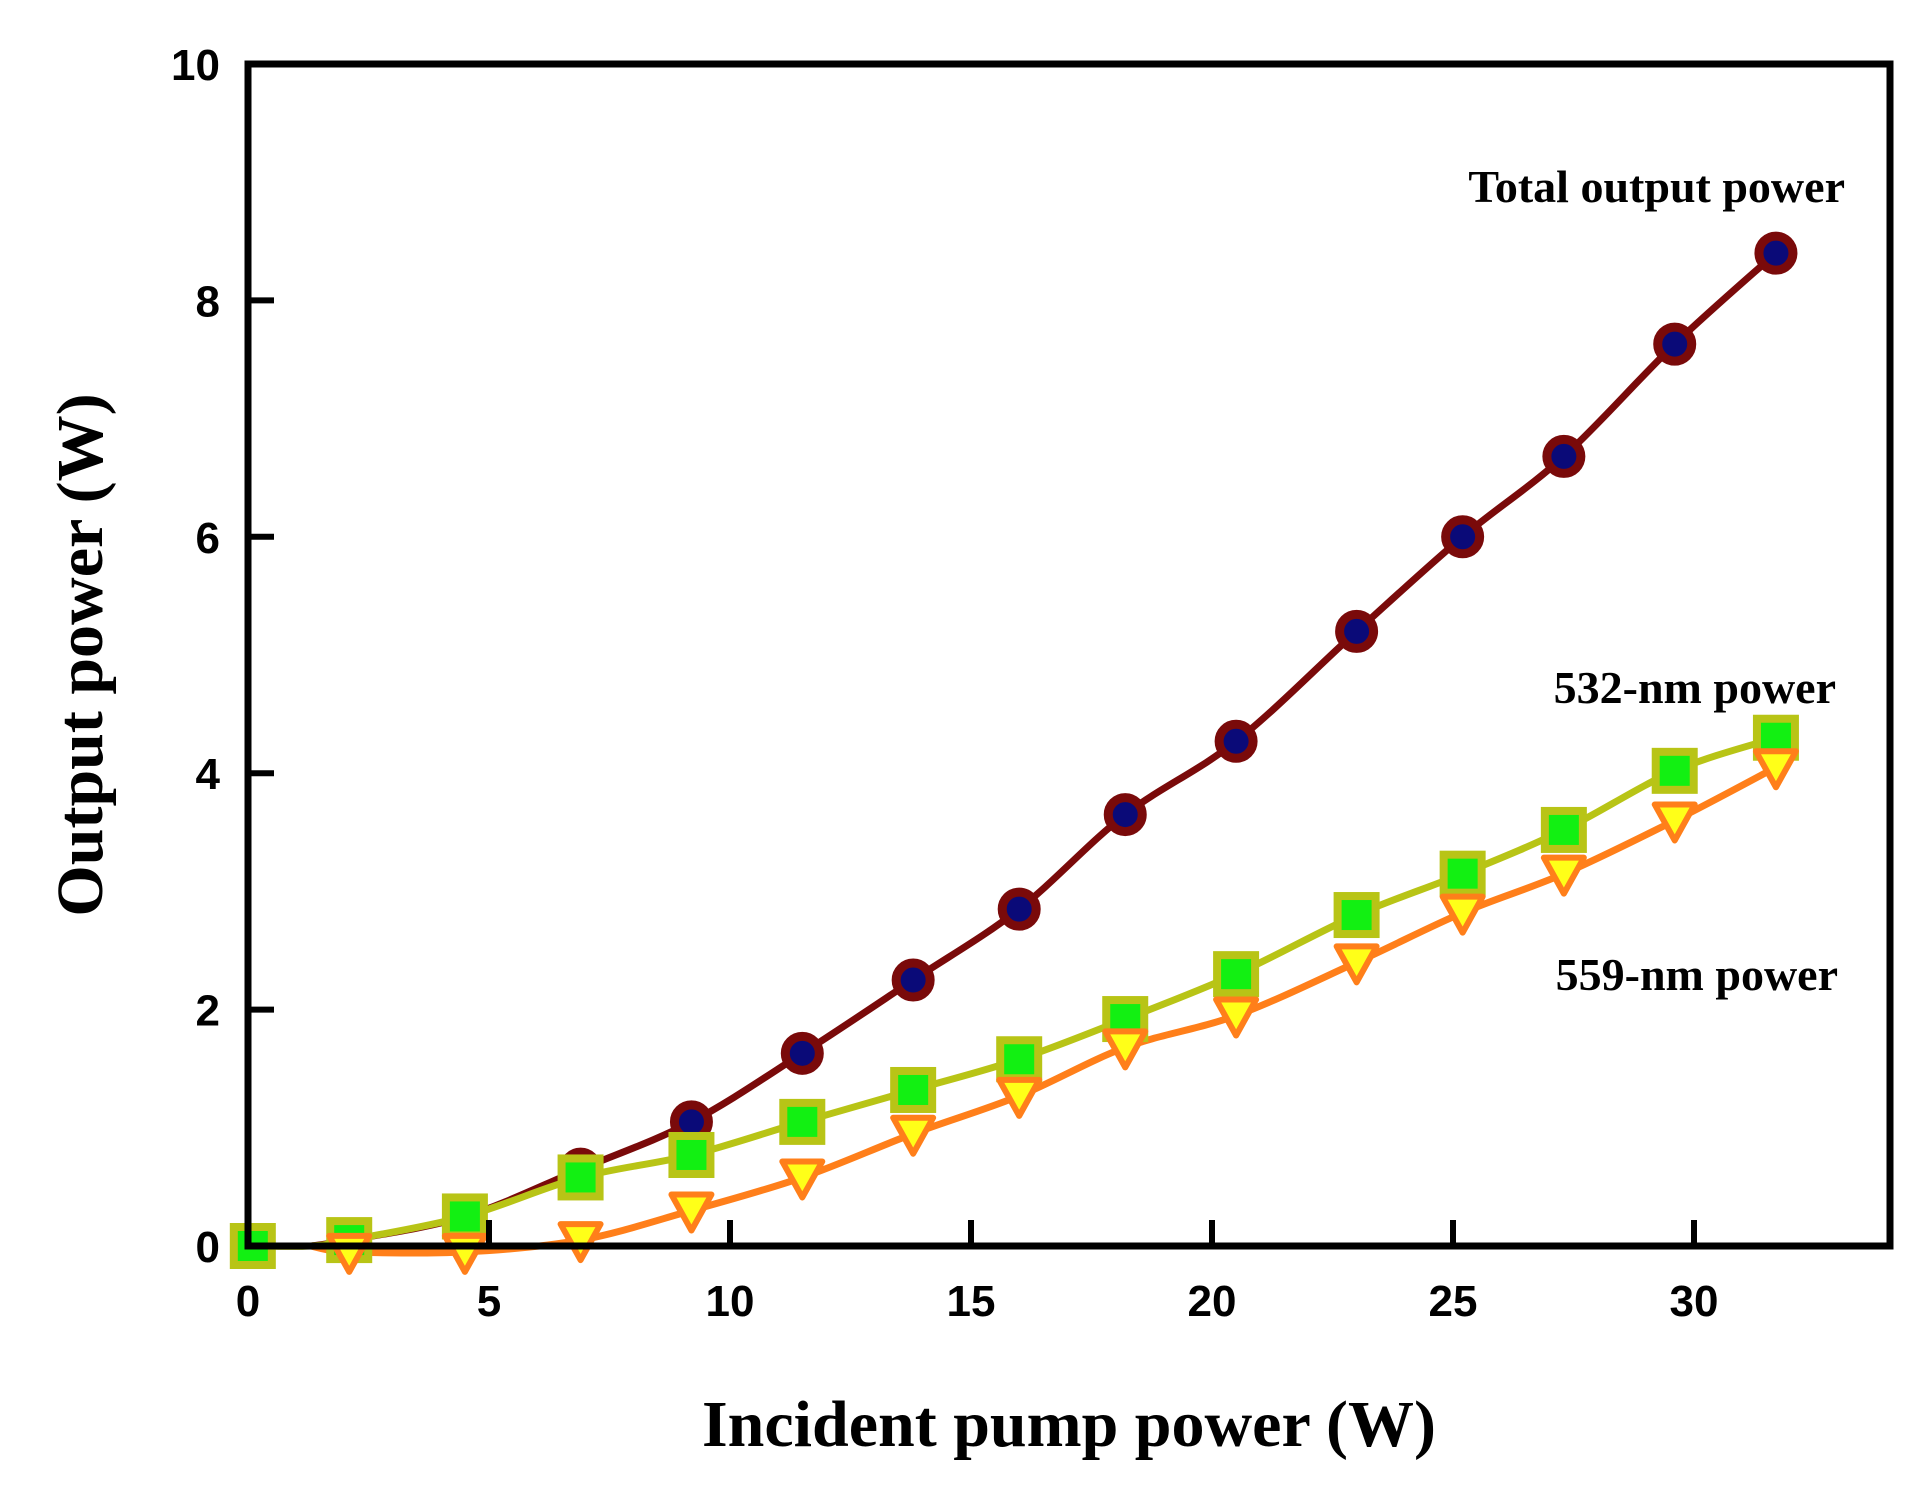  I want to click on y-tick-label: 8, so click(208, 301).